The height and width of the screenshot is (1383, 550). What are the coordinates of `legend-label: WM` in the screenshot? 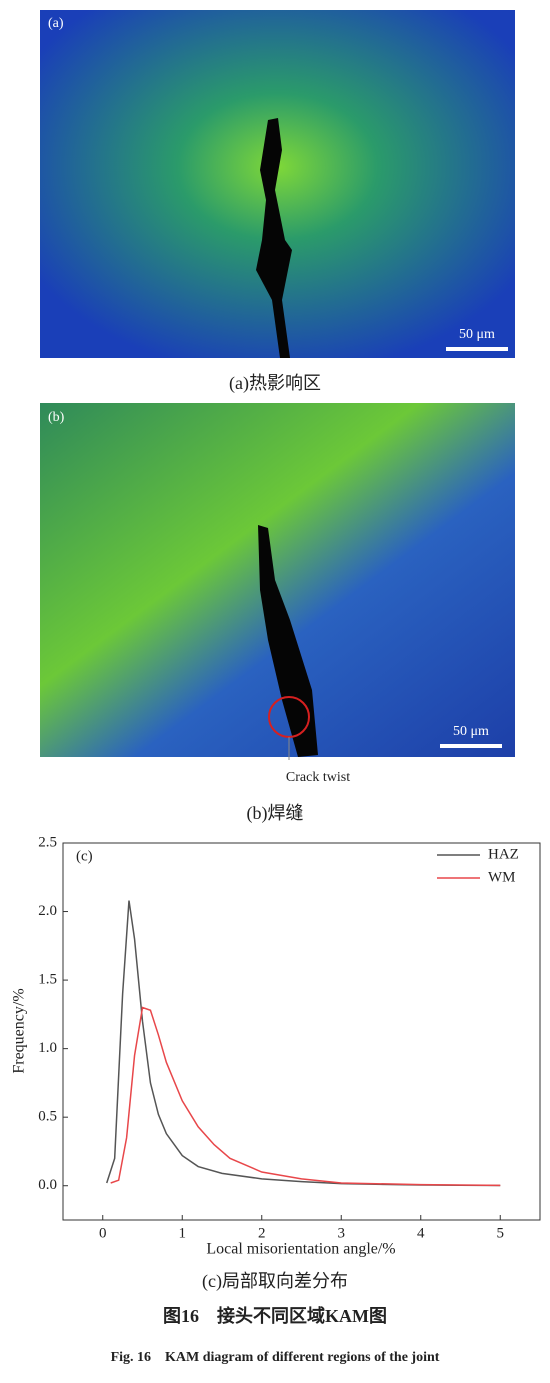 It's located at (502, 877).